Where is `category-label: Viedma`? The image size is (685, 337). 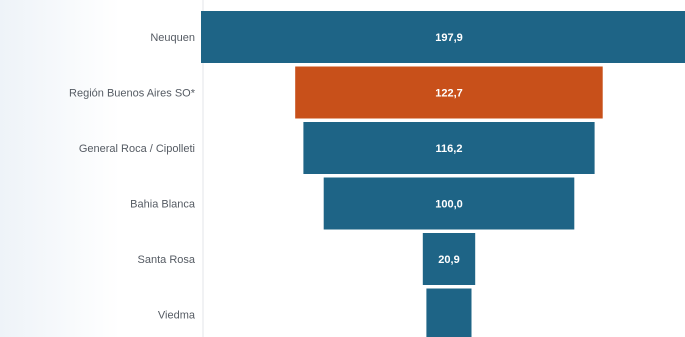
category-label: Viedma is located at coordinates (177, 316).